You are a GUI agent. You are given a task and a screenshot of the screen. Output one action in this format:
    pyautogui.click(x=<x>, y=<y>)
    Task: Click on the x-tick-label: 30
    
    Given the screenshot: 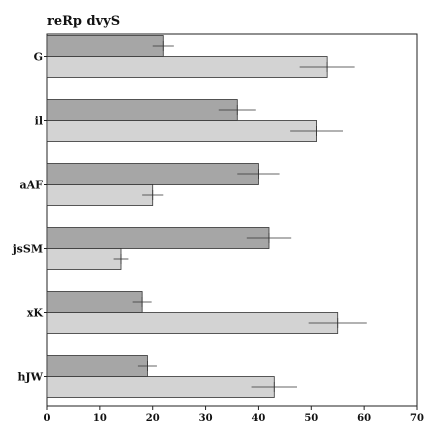 What is the action you would take?
    pyautogui.click(x=206, y=418)
    